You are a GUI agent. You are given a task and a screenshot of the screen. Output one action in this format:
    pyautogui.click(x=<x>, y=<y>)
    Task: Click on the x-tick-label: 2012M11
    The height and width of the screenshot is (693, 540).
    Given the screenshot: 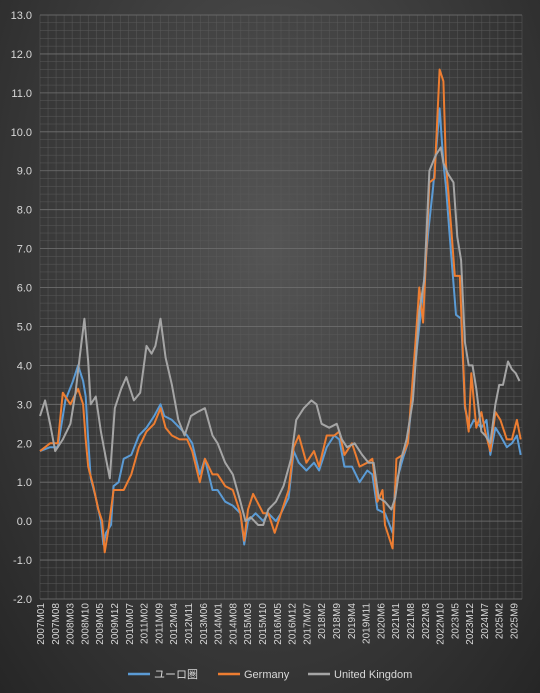 What is the action you would take?
    pyautogui.click(x=189, y=623)
    